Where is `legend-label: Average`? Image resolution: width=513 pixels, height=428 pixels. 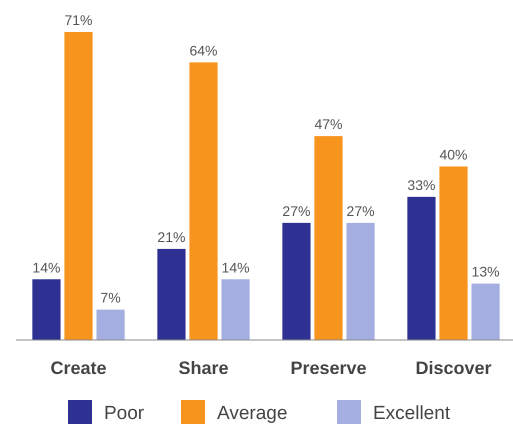
legend-label: Average is located at coordinates (252, 413).